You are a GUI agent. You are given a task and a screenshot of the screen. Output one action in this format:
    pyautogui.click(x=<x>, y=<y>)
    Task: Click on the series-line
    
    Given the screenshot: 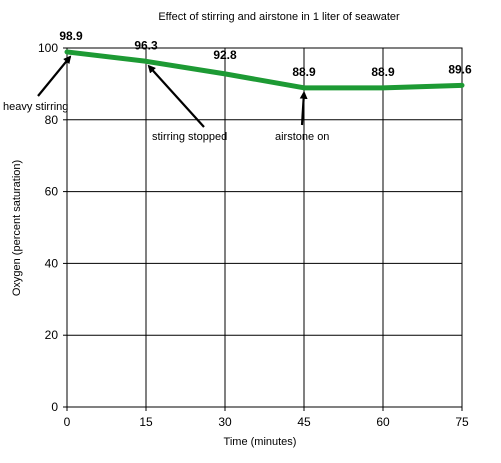 What is the action you would take?
    pyautogui.click(x=264, y=70)
    